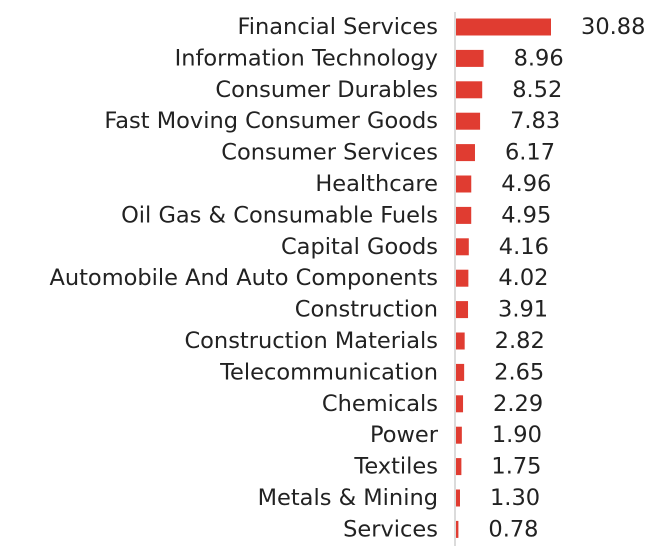 Image resolution: width=666 pixels, height=556 pixels. I want to click on value-label: 7.83, so click(535, 121).